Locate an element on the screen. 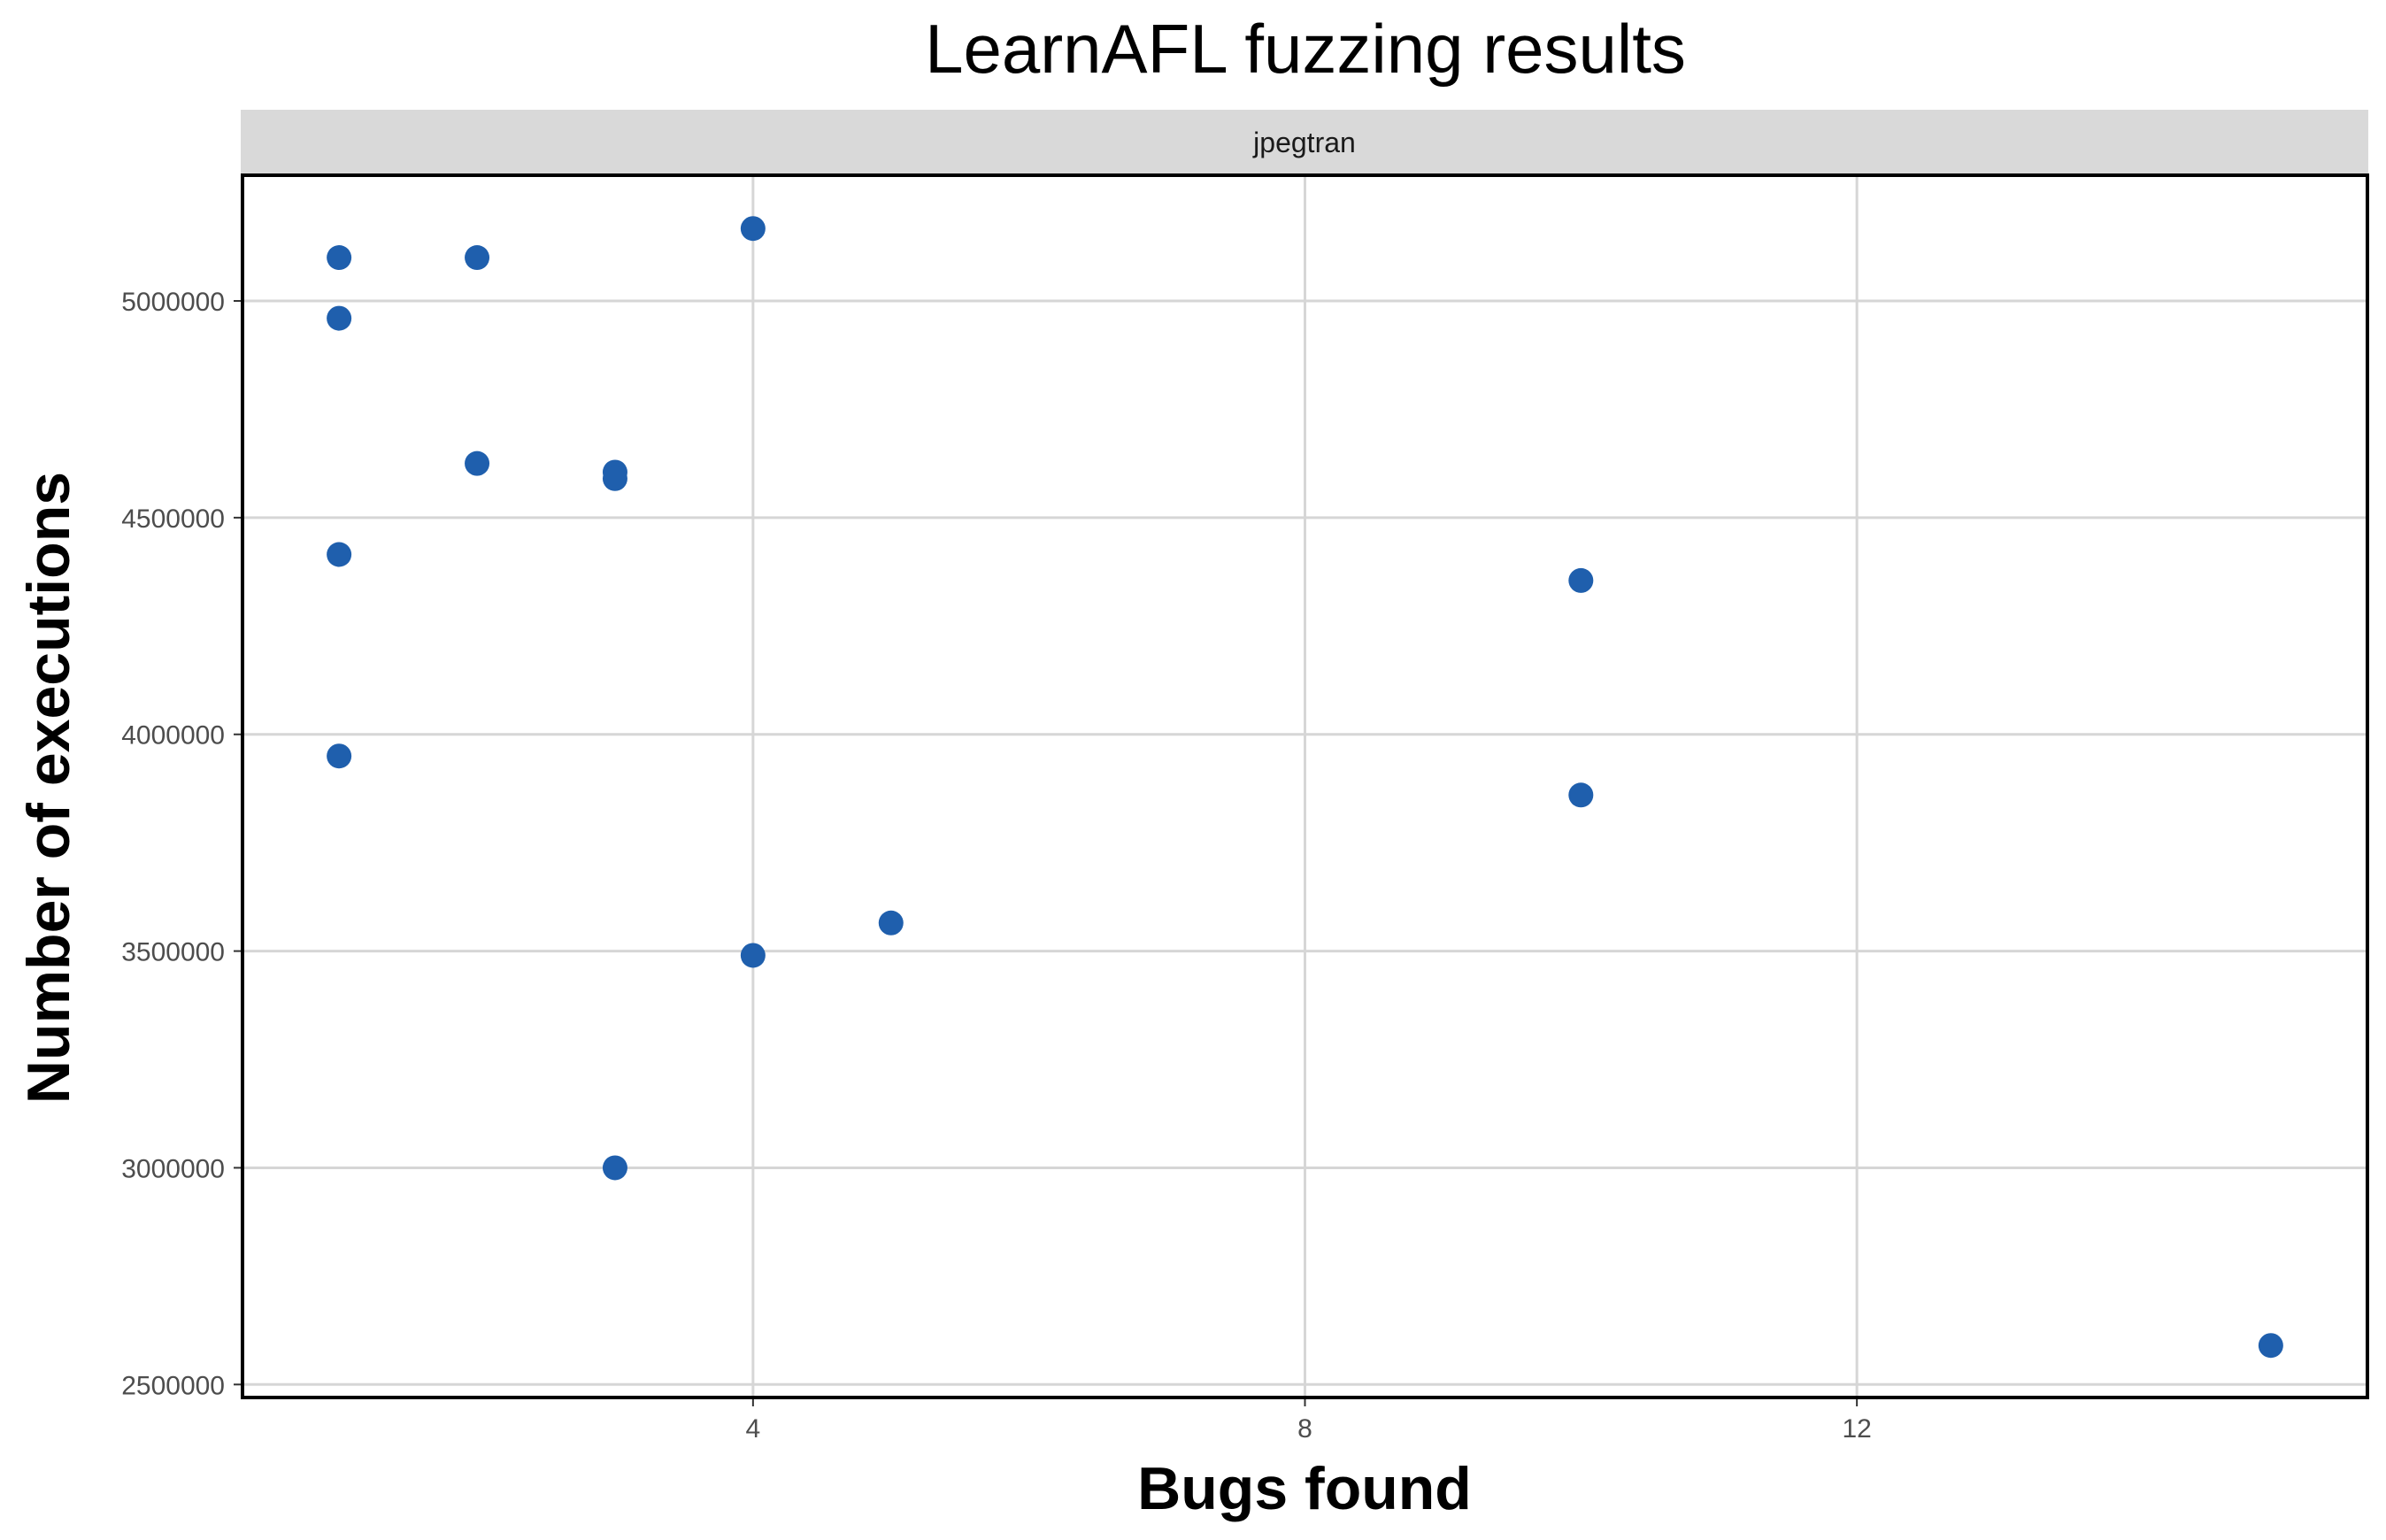  y-tick-label: 3000000 is located at coordinates (173, 1169).